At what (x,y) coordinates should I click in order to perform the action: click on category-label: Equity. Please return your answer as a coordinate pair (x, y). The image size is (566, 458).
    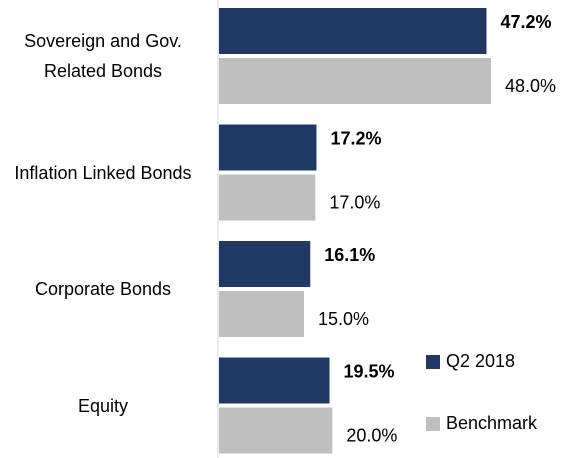
    Looking at the image, I should click on (103, 405).